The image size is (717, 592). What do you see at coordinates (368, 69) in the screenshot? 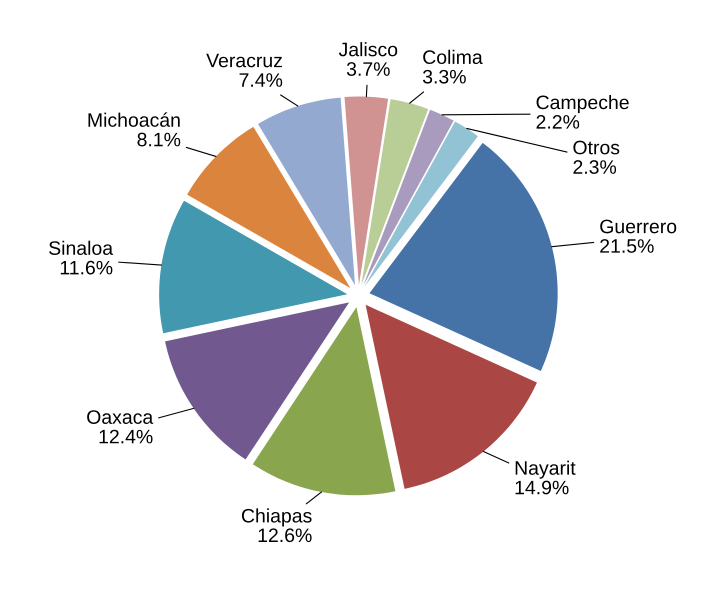
I see `data-label: 3.7%` at bounding box center [368, 69].